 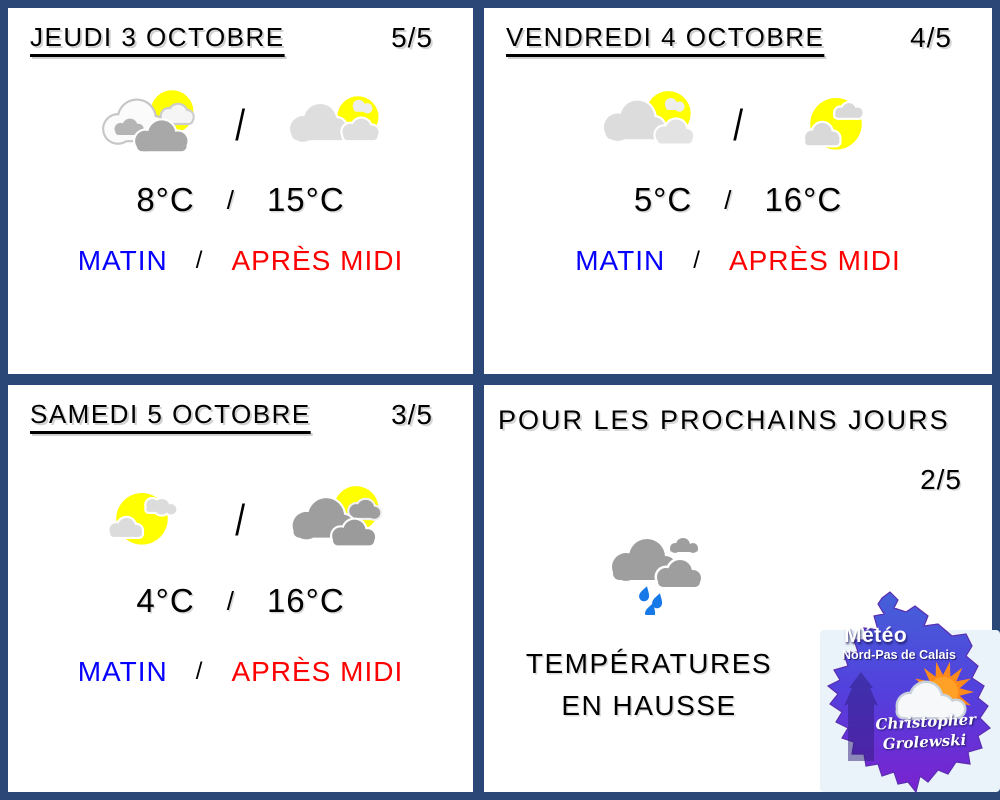 What do you see at coordinates (157, 37) in the screenshot?
I see `day-title: JEUDI 3 OCTOBRE` at bounding box center [157, 37].